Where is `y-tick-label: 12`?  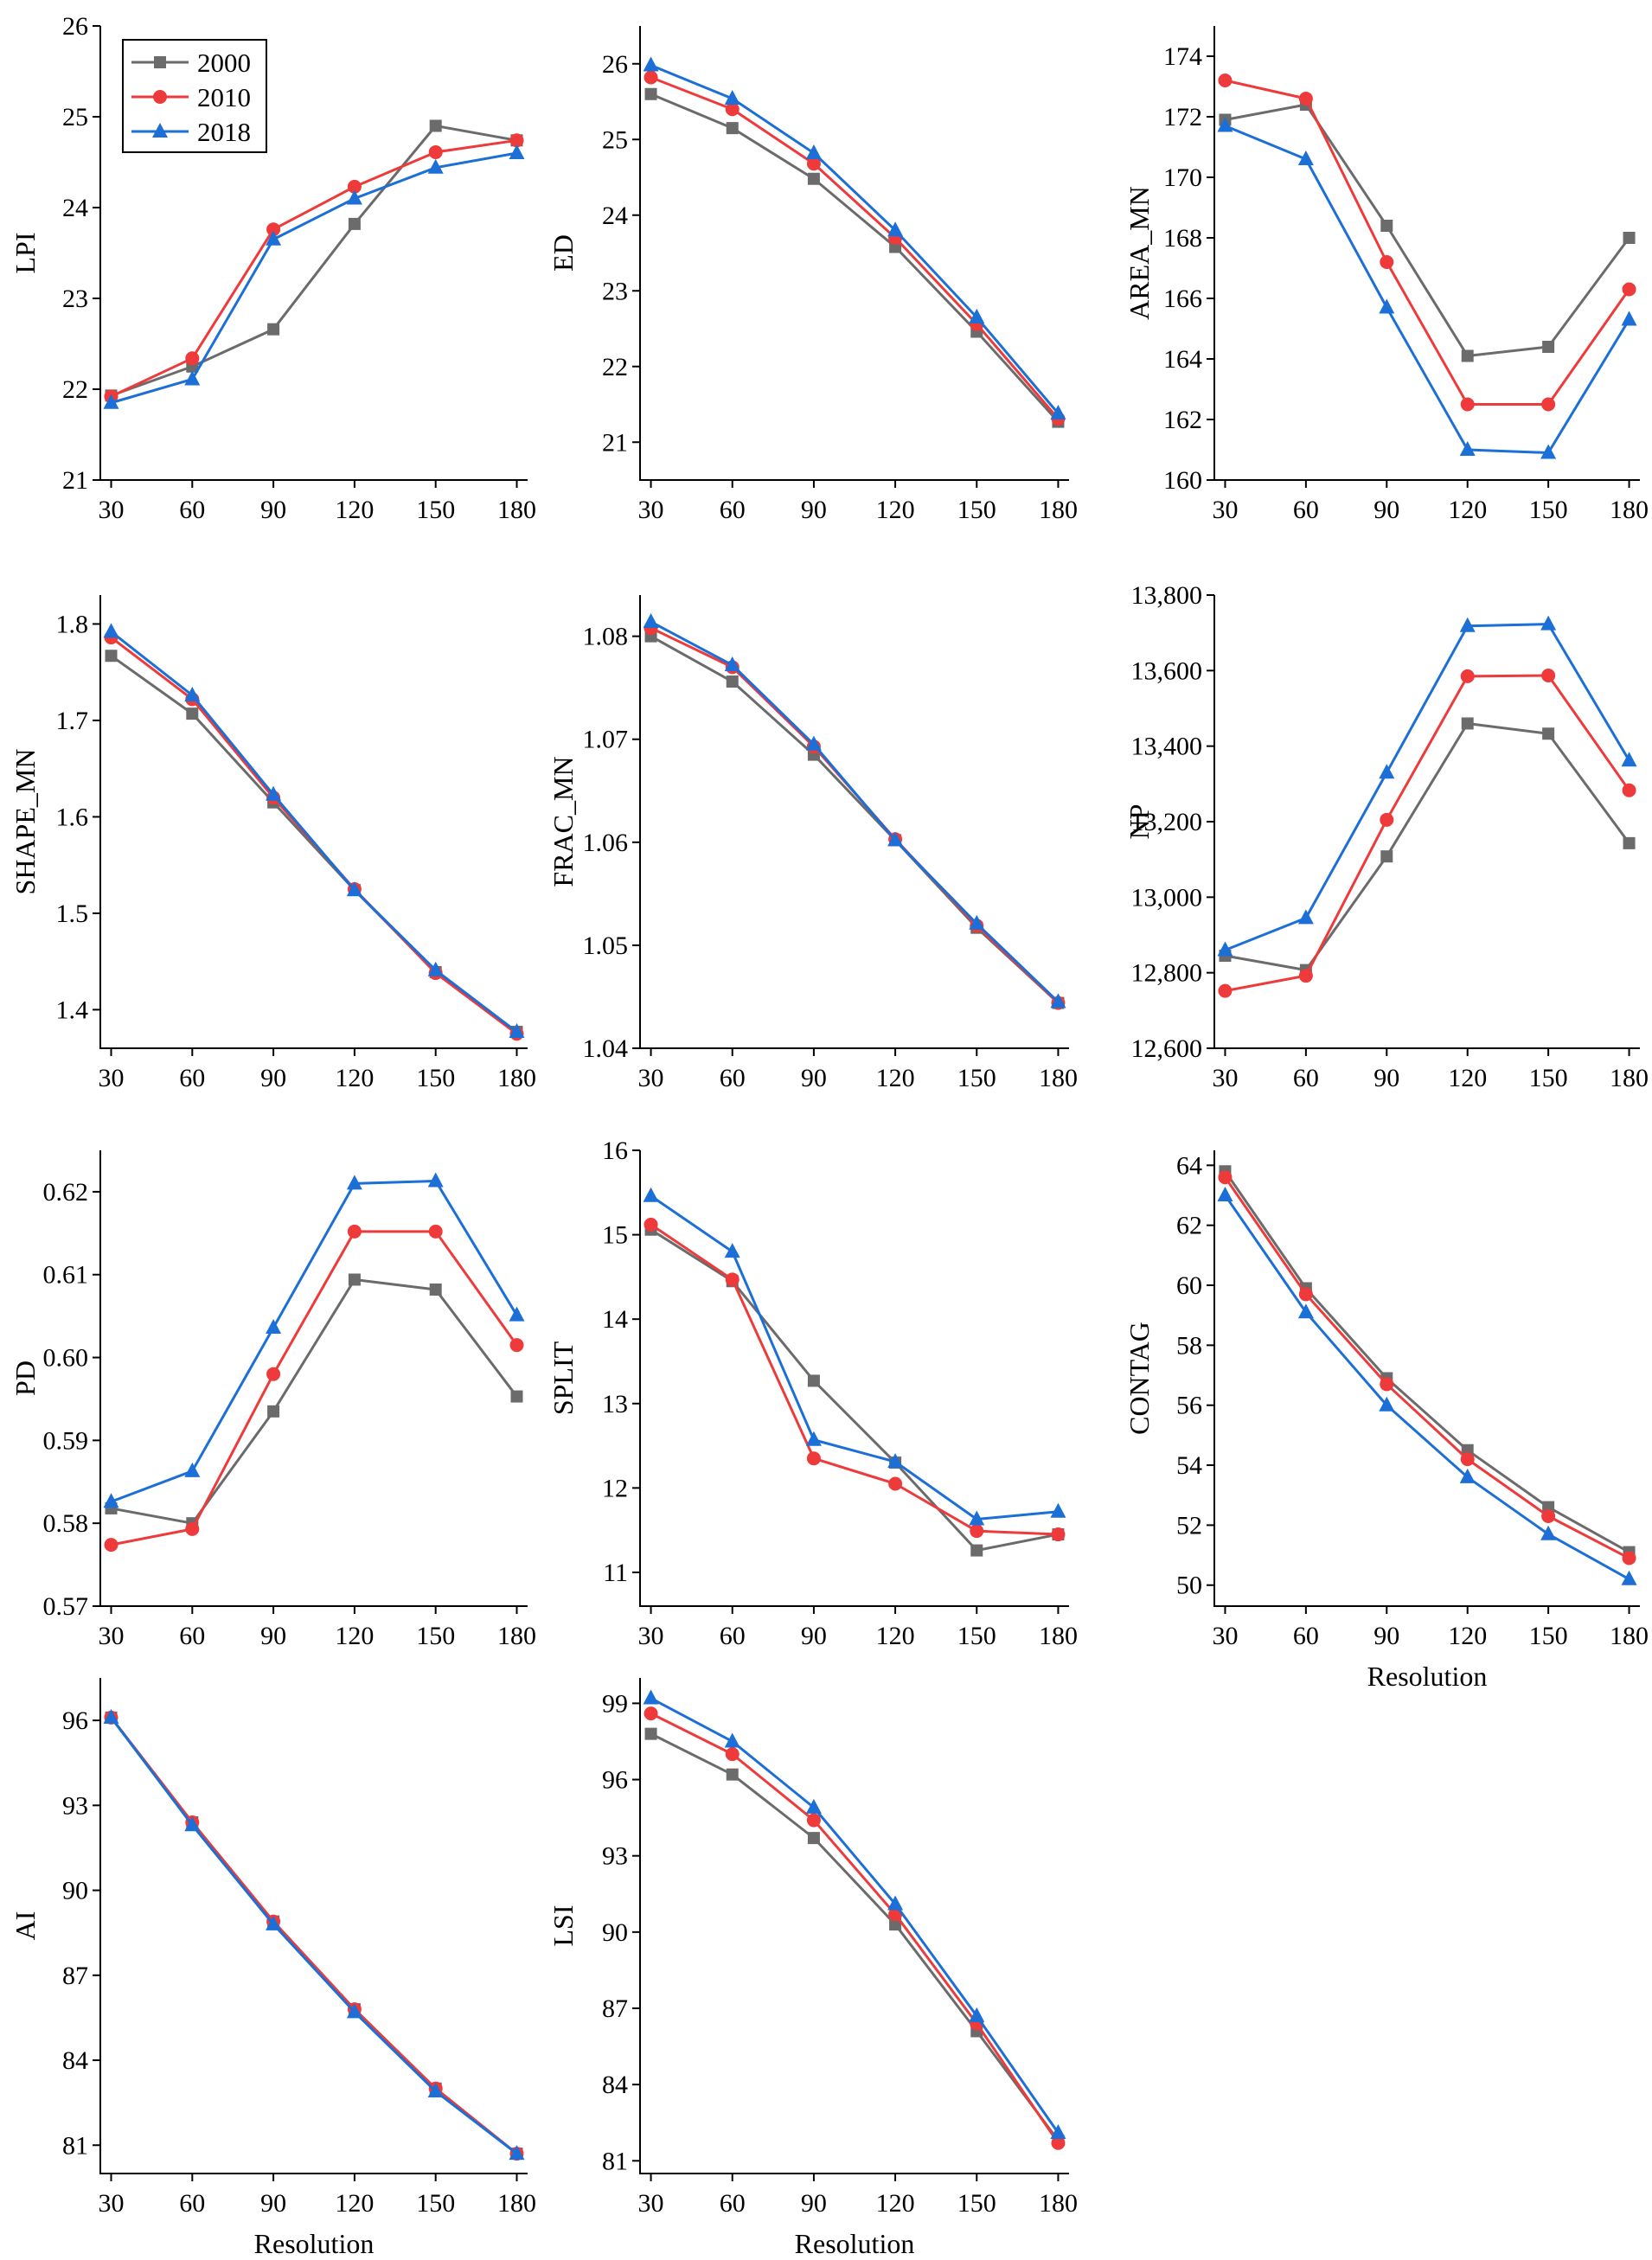 y-tick-label: 12 is located at coordinates (615, 1488).